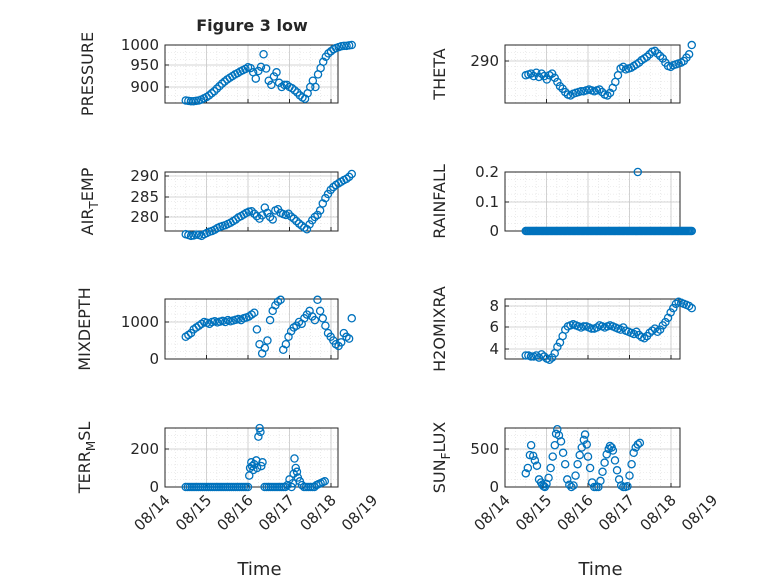  What do you see at coordinates (484, 449) in the screenshot?
I see `y-tick-label: 500` at bounding box center [484, 449].